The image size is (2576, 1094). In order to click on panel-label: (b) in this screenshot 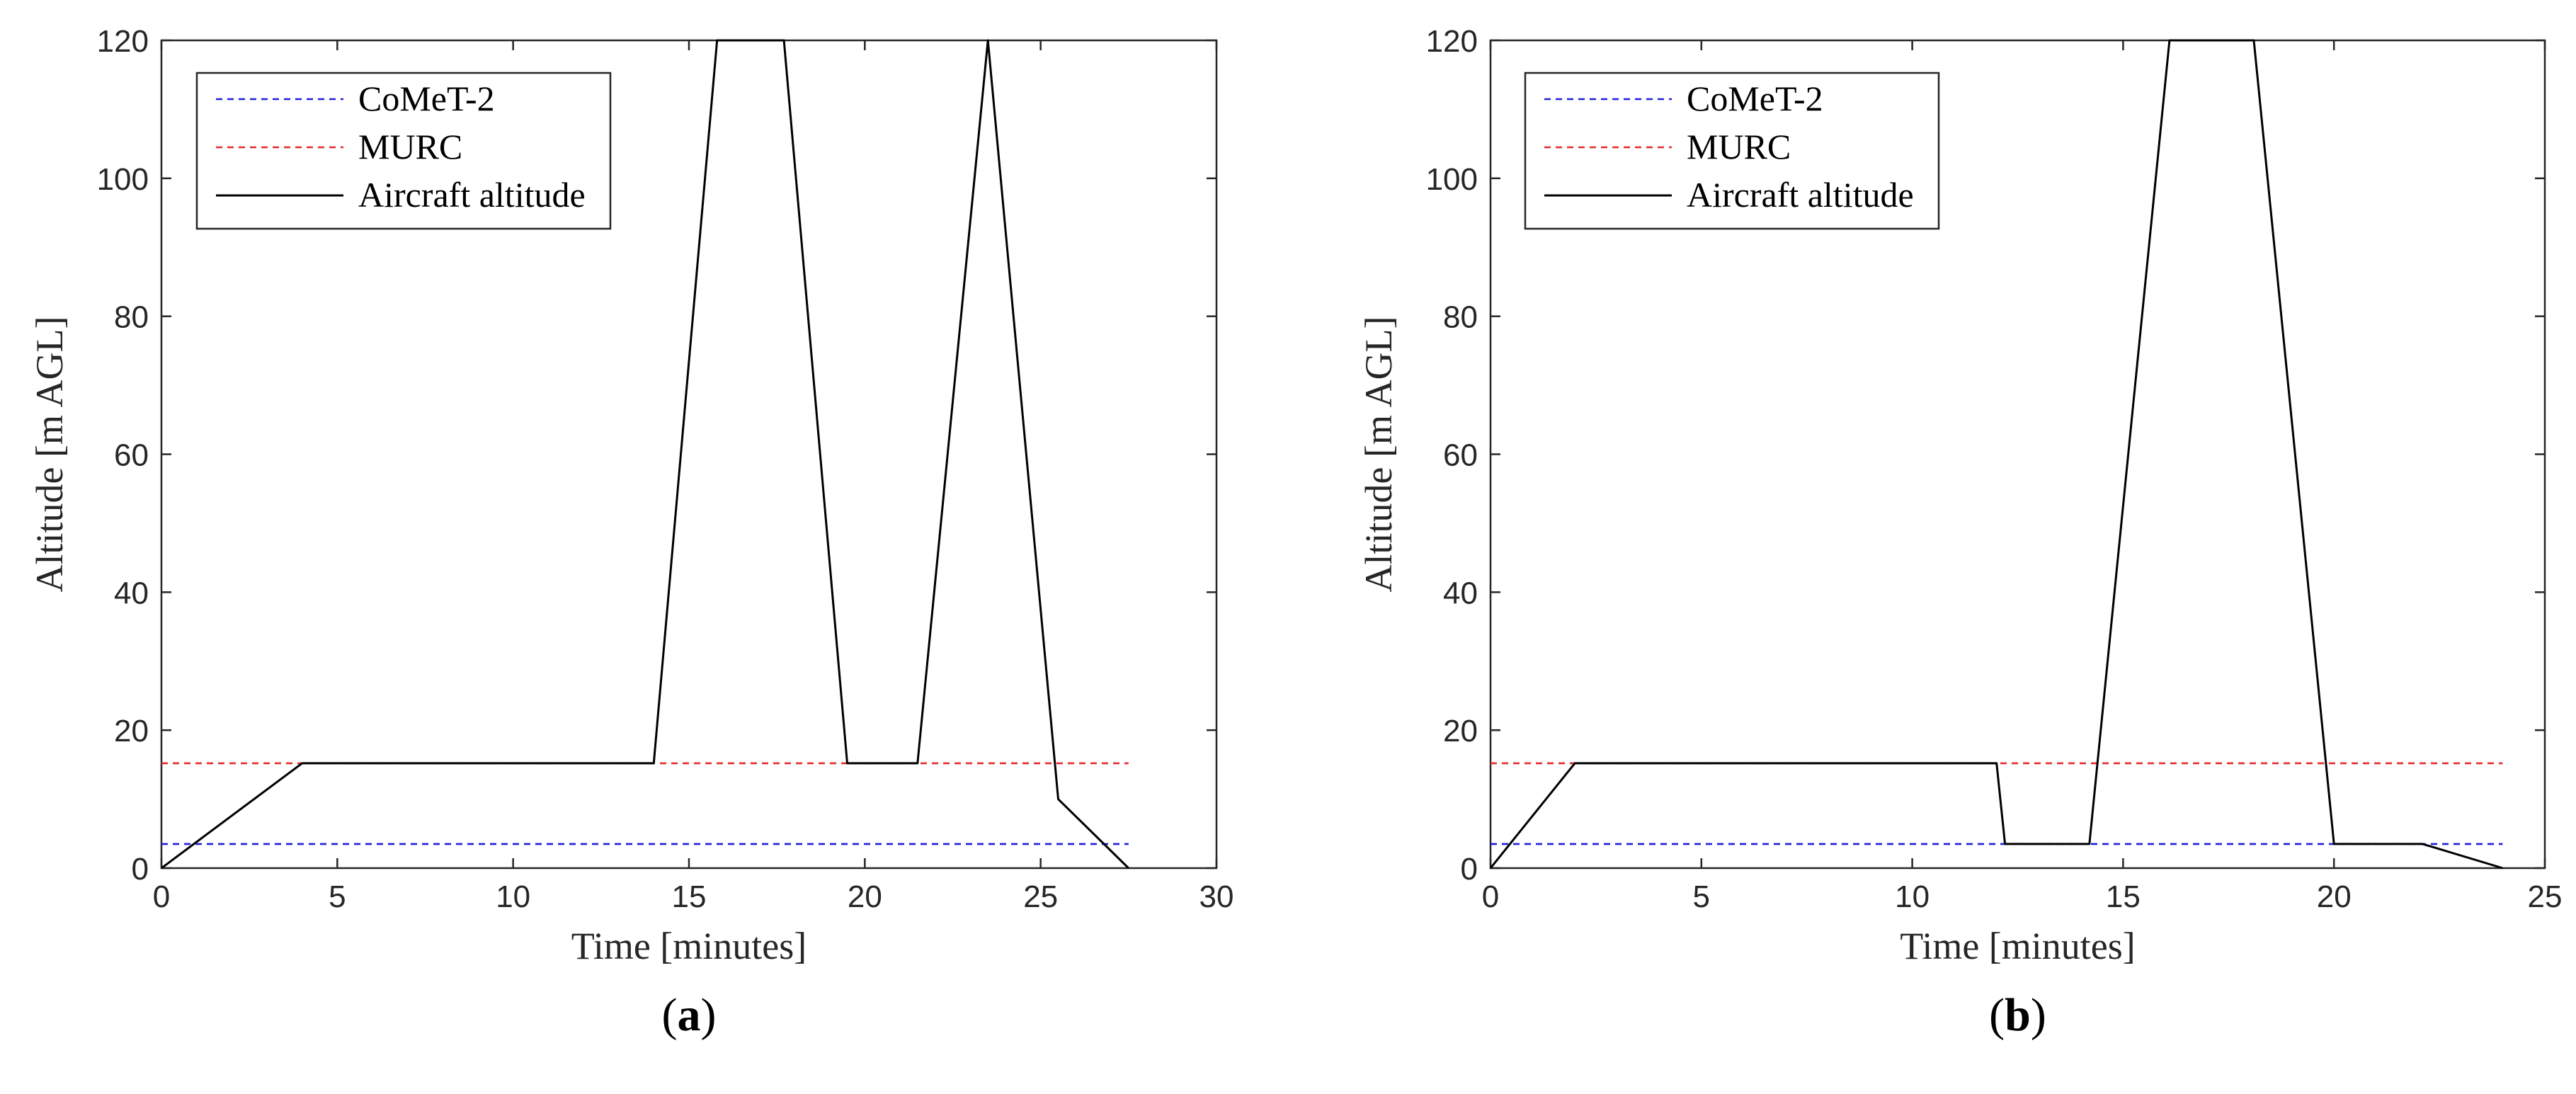, I will do `click(2018, 1015)`.